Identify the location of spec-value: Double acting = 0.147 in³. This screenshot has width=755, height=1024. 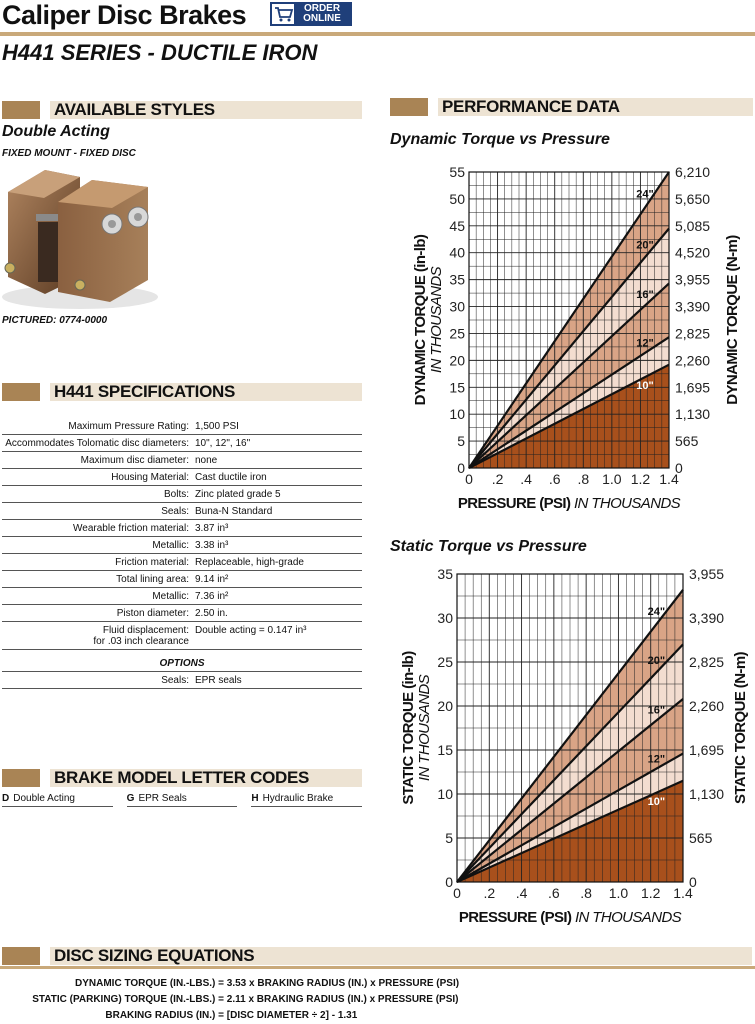
(276, 635).